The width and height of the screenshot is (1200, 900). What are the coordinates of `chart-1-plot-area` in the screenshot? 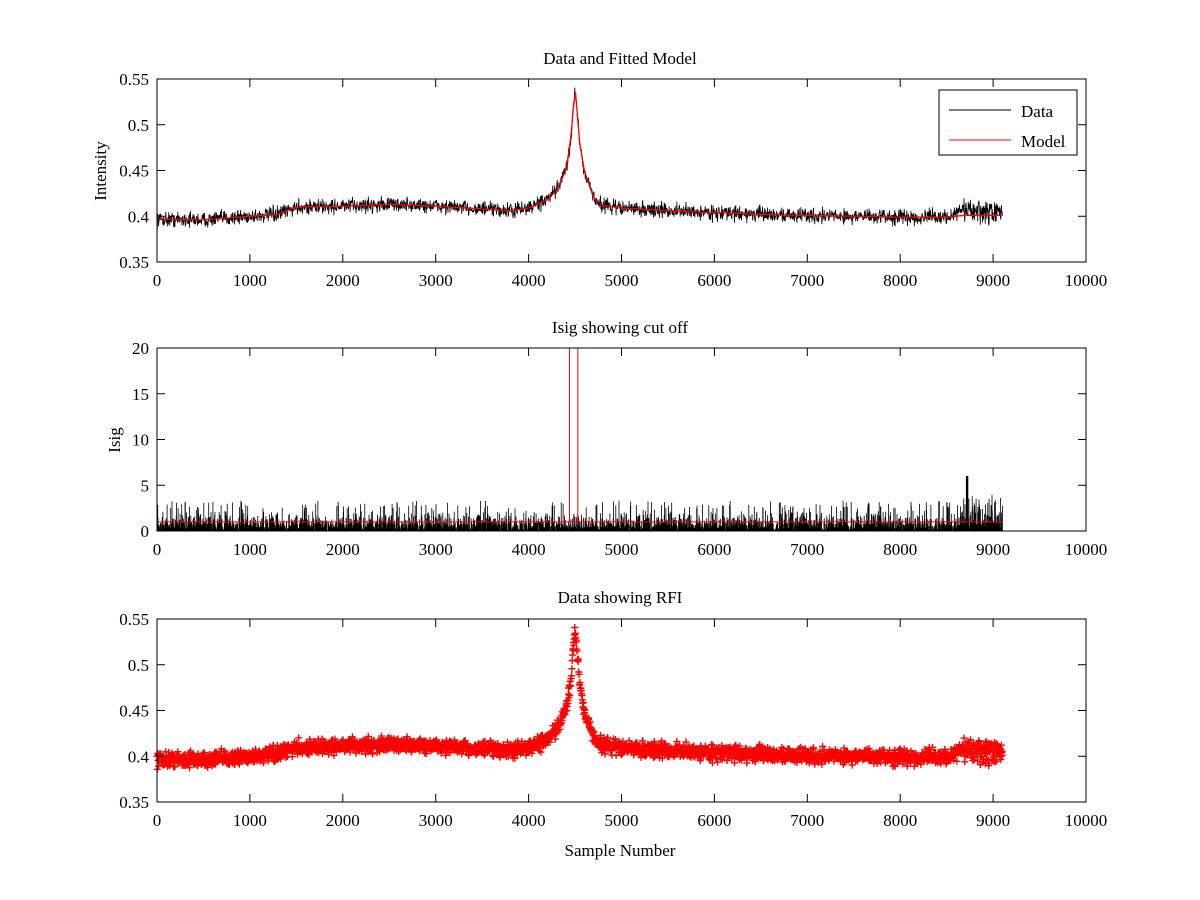 It's located at (579, 158).